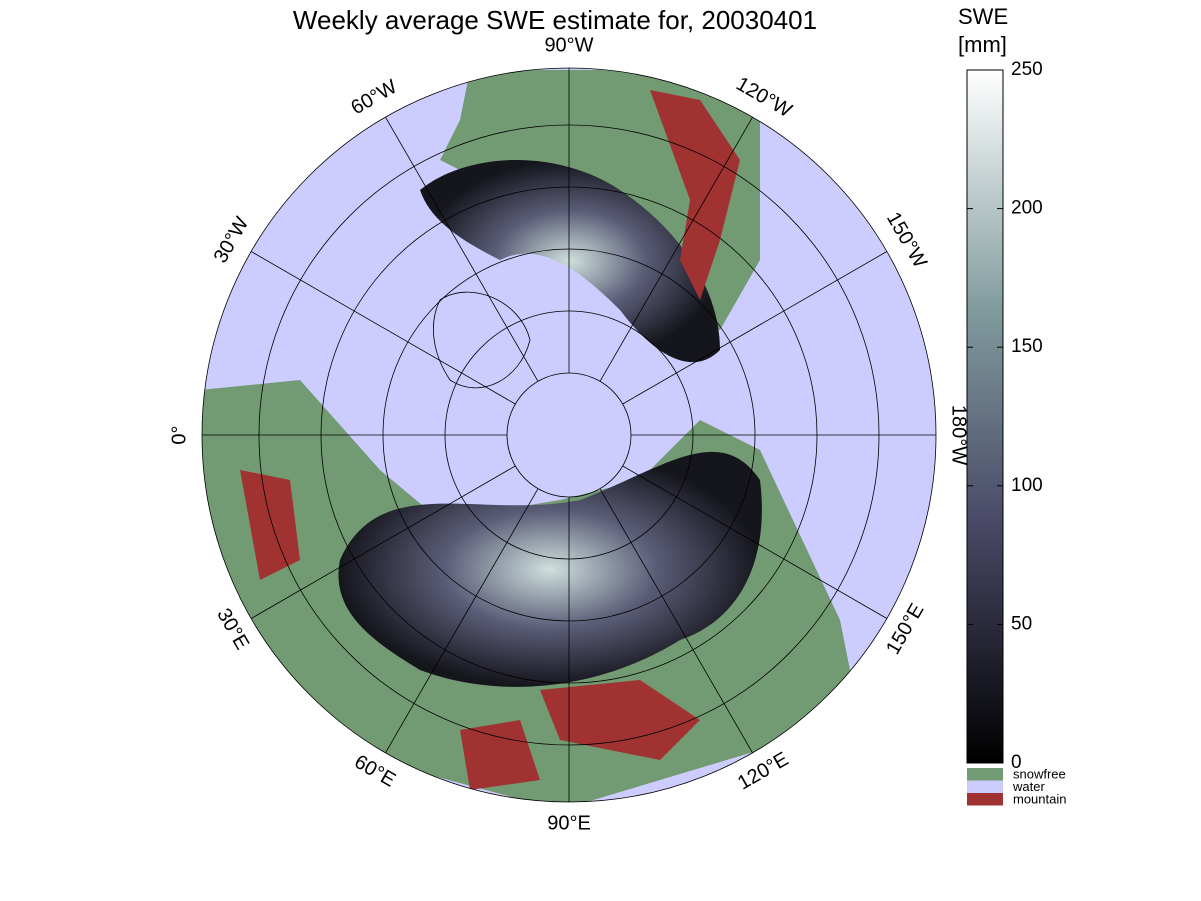  I want to click on meridian-label: 30°E, so click(232, 629).